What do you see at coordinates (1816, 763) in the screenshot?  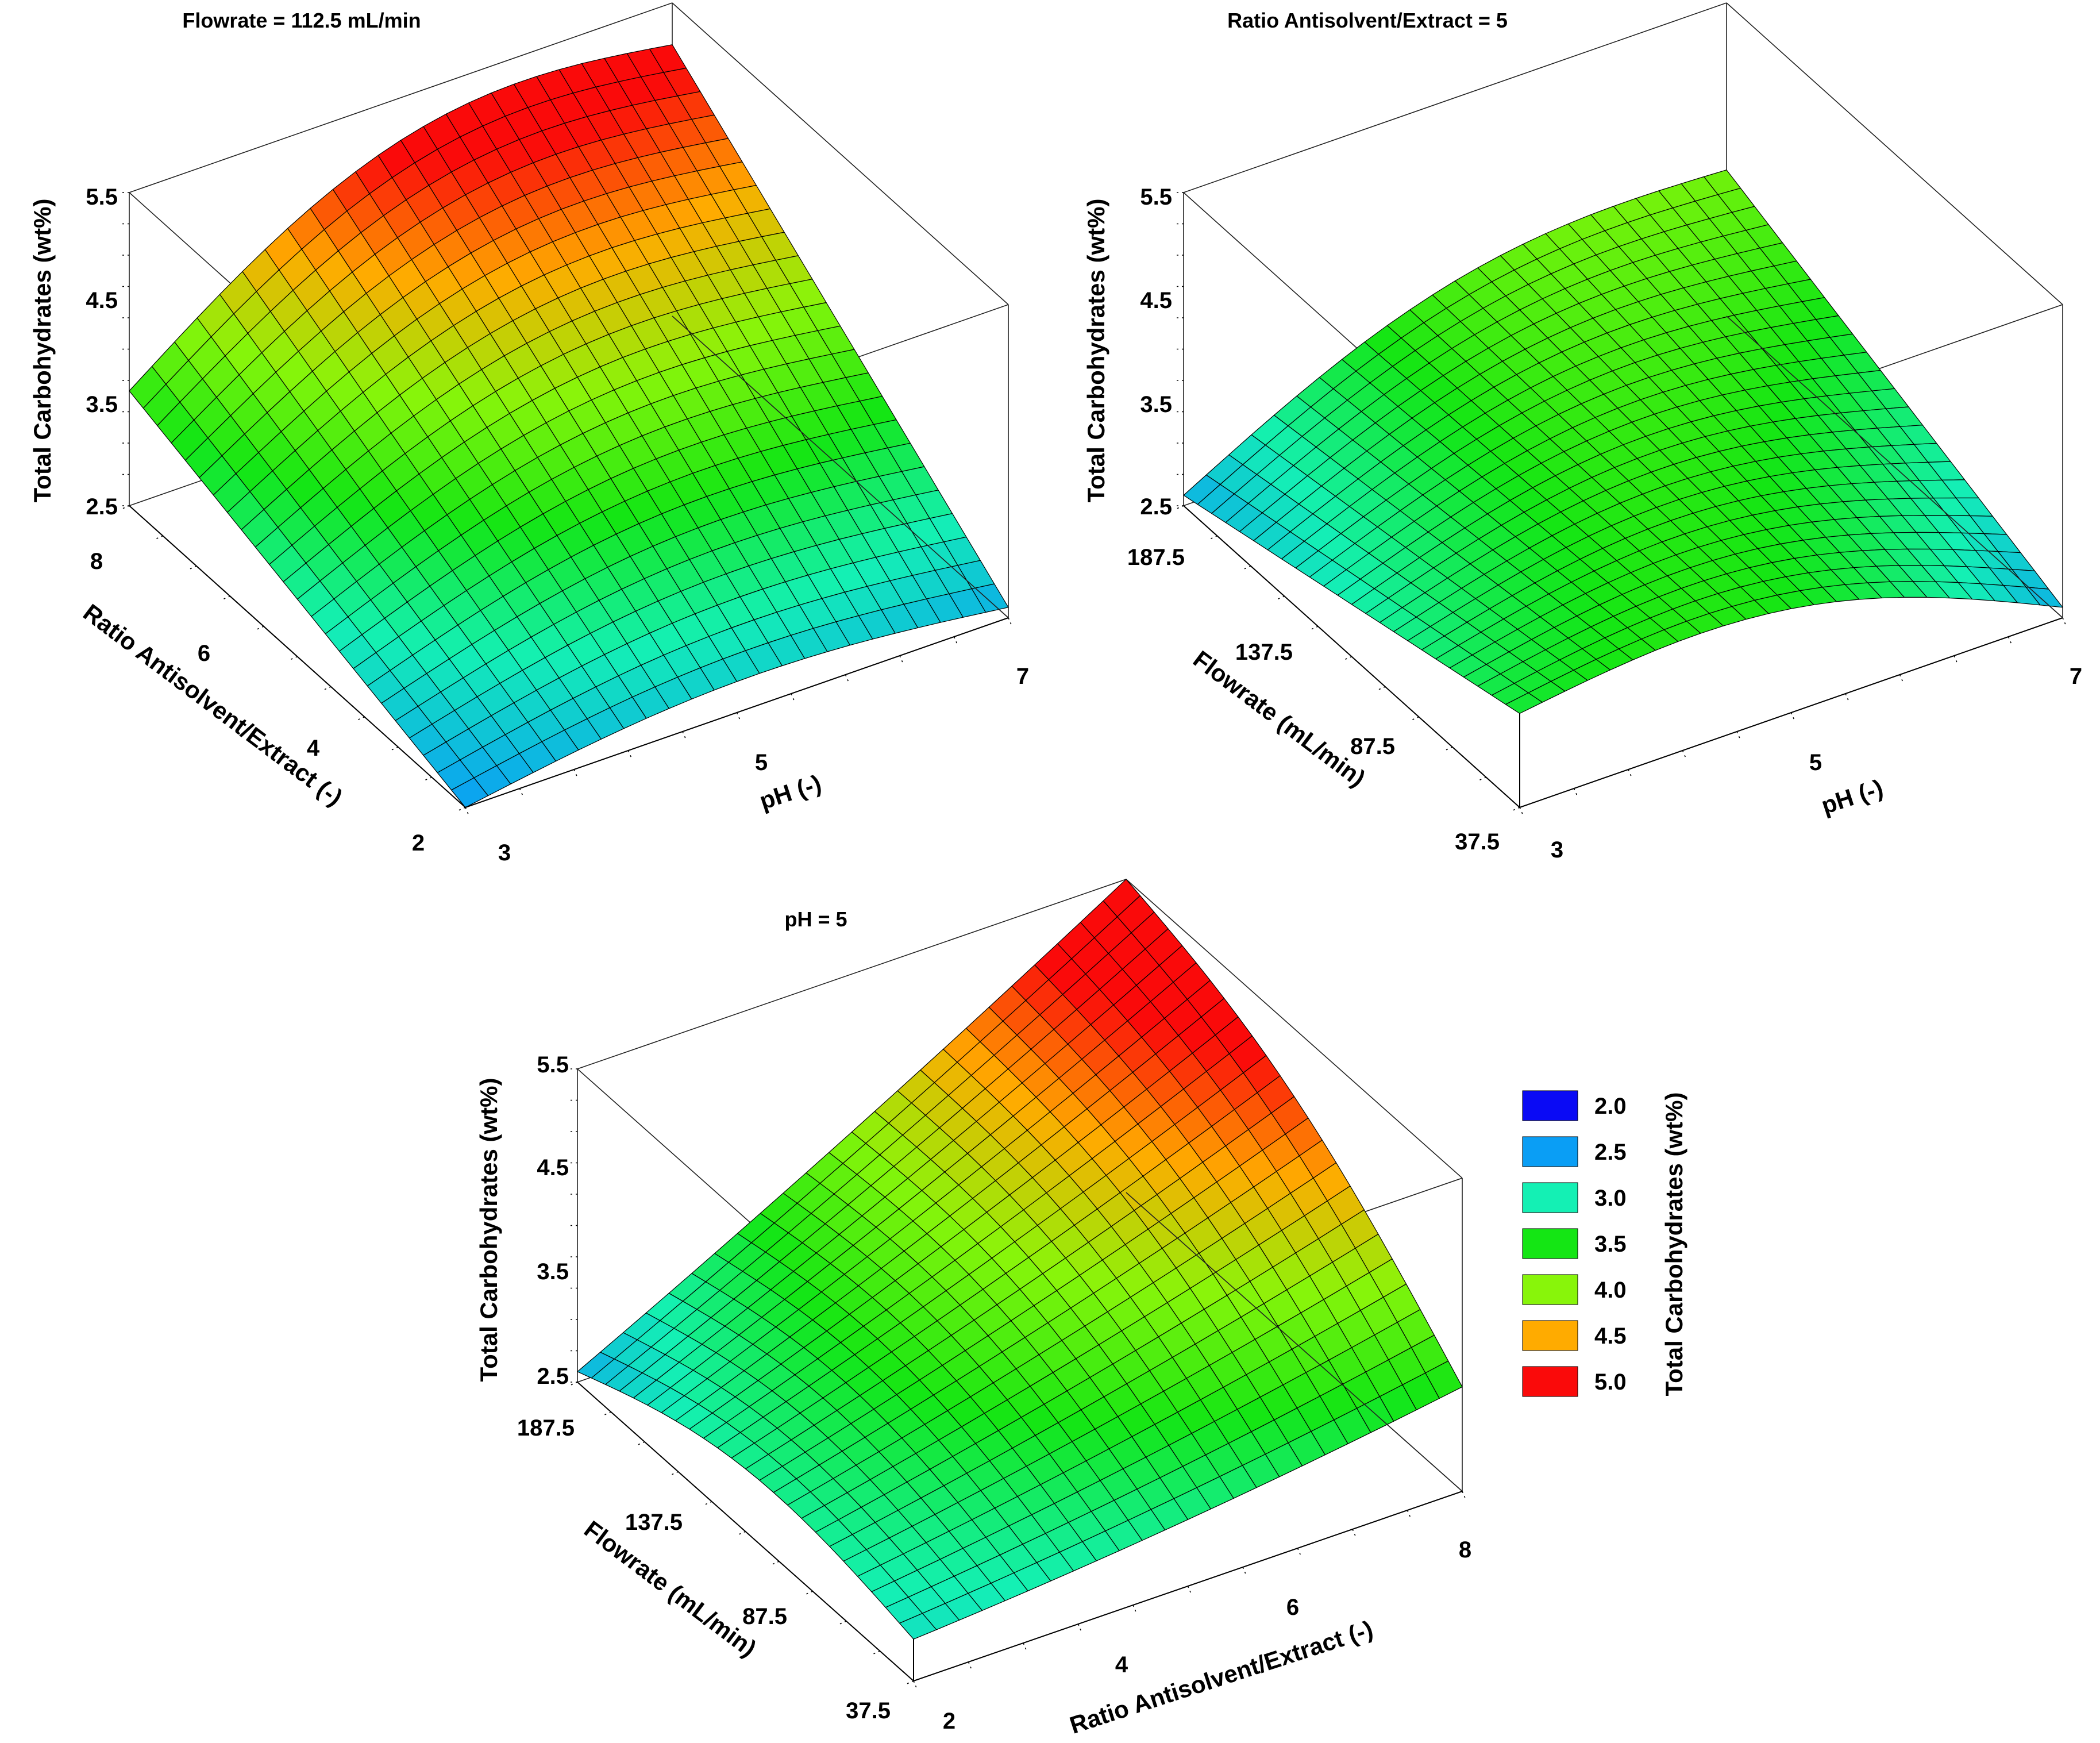 I see `x-tick-2-5: 5` at bounding box center [1816, 763].